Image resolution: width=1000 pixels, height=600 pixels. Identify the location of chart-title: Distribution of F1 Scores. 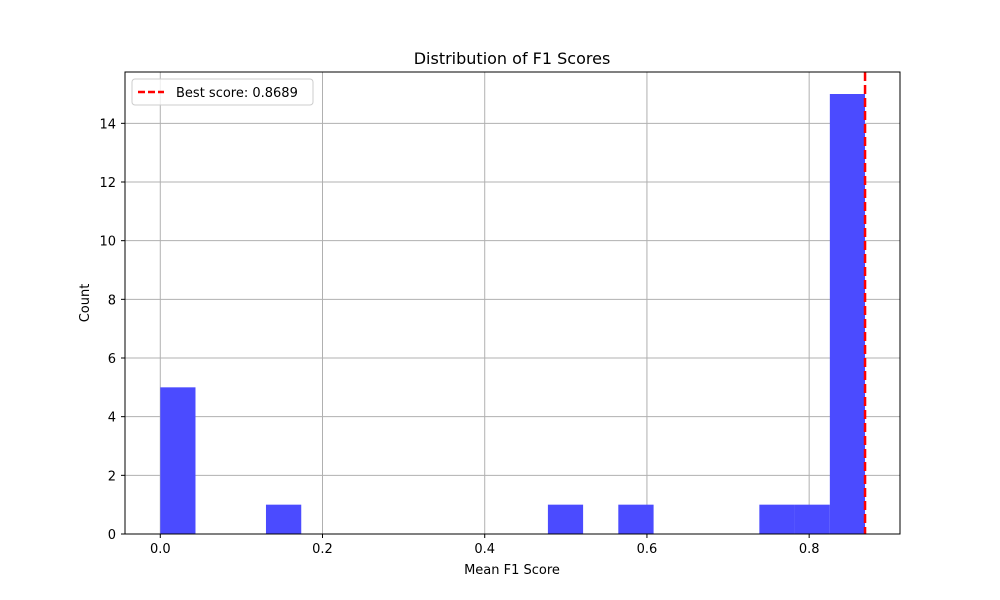
(512, 58).